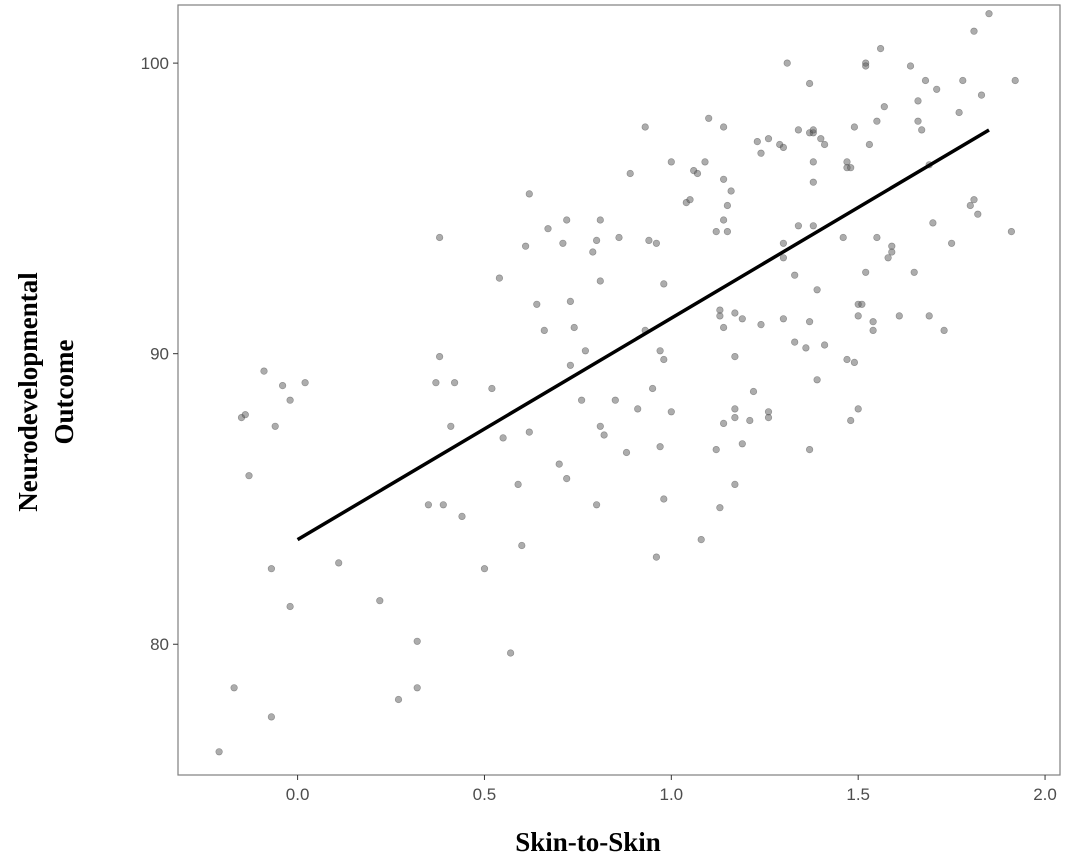 Image resolution: width=1070 pixels, height=866 pixels. What do you see at coordinates (672, 794) in the screenshot?
I see `x-tick-label: 1.0` at bounding box center [672, 794].